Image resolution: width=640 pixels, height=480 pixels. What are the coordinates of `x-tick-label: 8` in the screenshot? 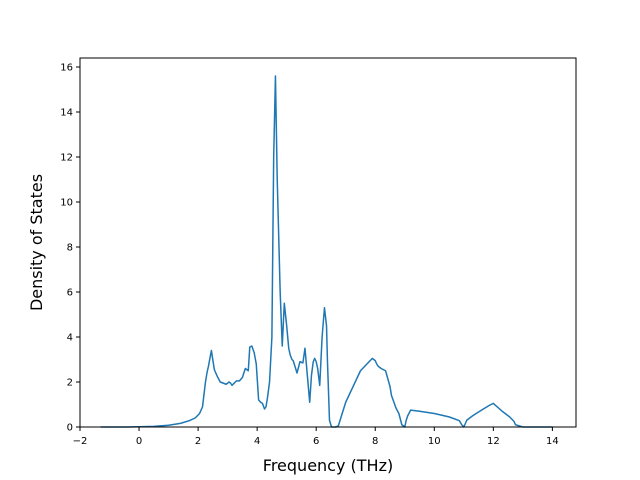 It's located at (375, 441).